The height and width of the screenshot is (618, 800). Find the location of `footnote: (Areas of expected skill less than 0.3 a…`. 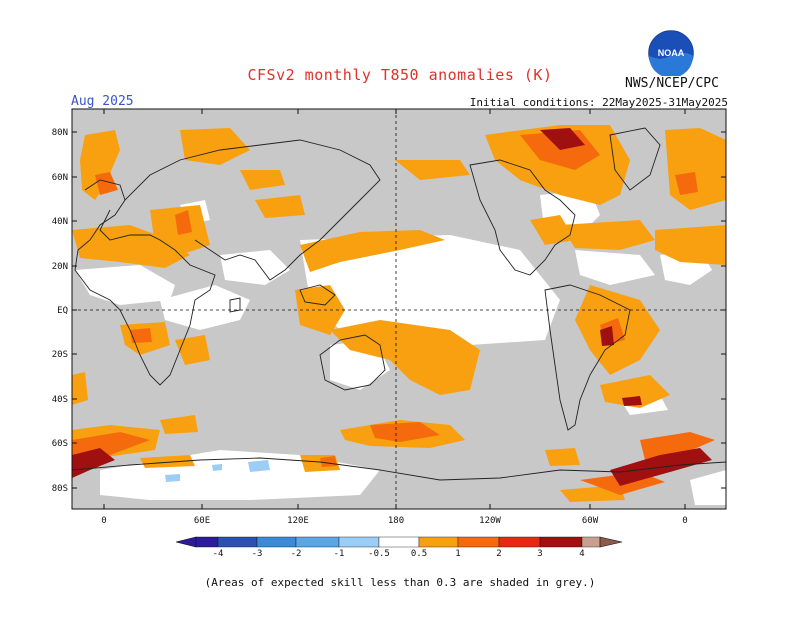

footnote: (Areas of expected skill less than 0.3 a… is located at coordinates (400, 582).